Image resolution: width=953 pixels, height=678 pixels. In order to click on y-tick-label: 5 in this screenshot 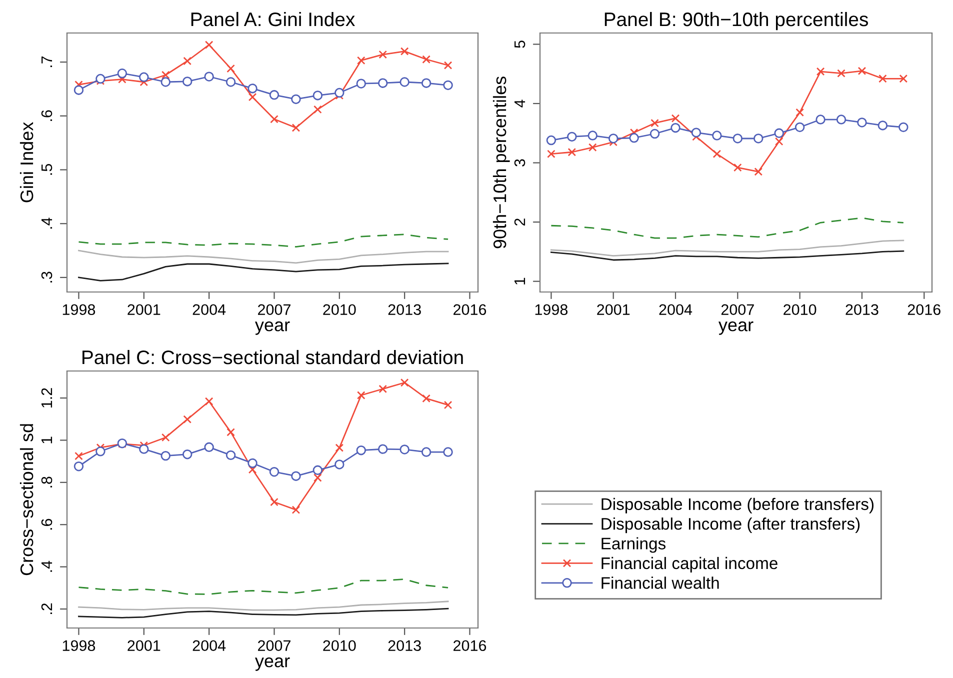, I will do `click(520, 44)`.